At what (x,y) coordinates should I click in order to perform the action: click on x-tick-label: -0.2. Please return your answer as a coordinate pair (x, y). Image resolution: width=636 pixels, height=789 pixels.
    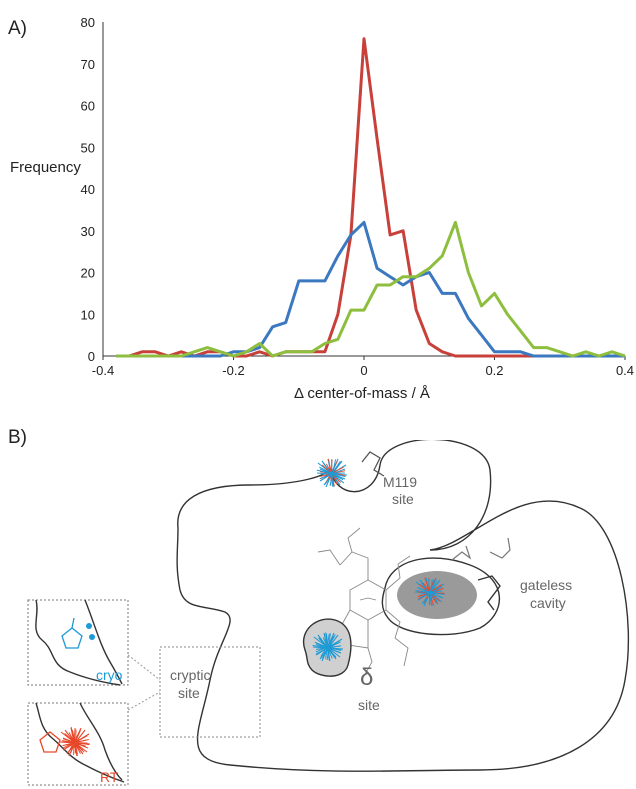
    Looking at the image, I should click on (233, 370).